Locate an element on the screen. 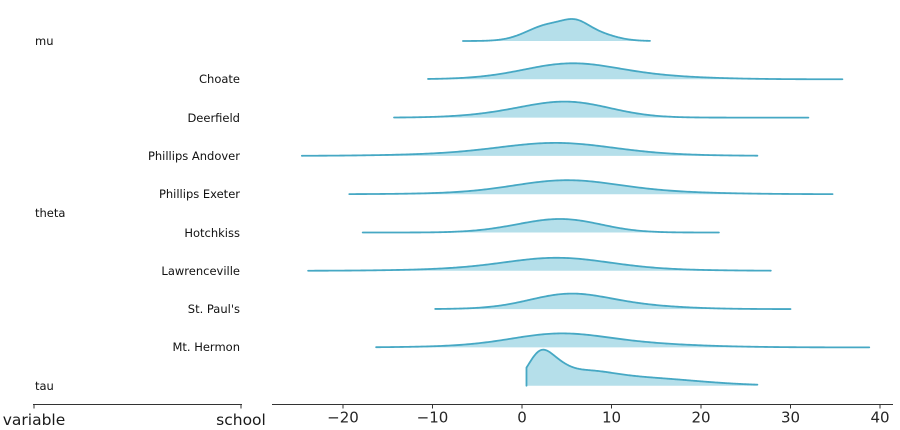 Image resolution: width=900 pixels, height=430 pixels. density-fill-tau is located at coordinates (642, 367).